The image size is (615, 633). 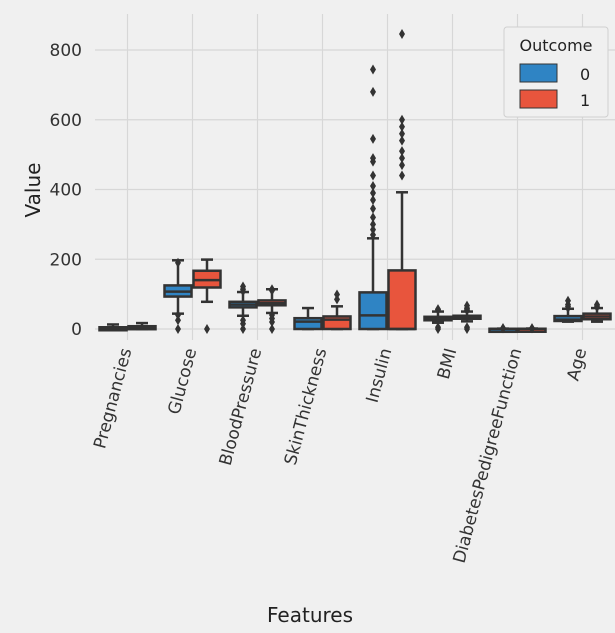 What do you see at coordinates (66, 260) in the screenshot?
I see `y-tick-label: 200` at bounding box center [66, 260].